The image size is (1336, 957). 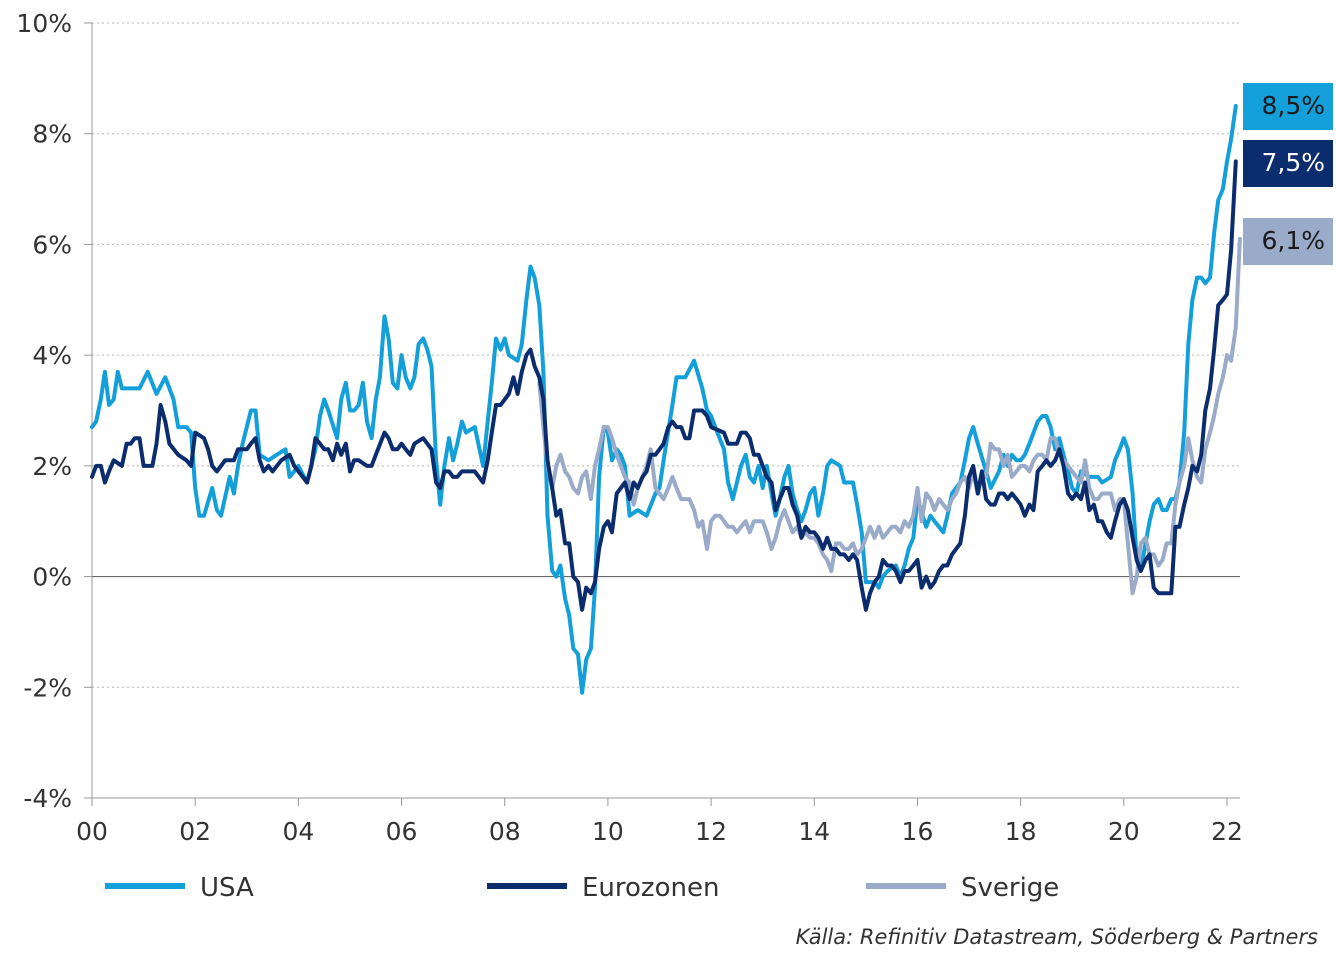 What do you see at coordinates (227, 888) in the screenshot?
I see `legend-label: USA` at bounding box center [227, 888].